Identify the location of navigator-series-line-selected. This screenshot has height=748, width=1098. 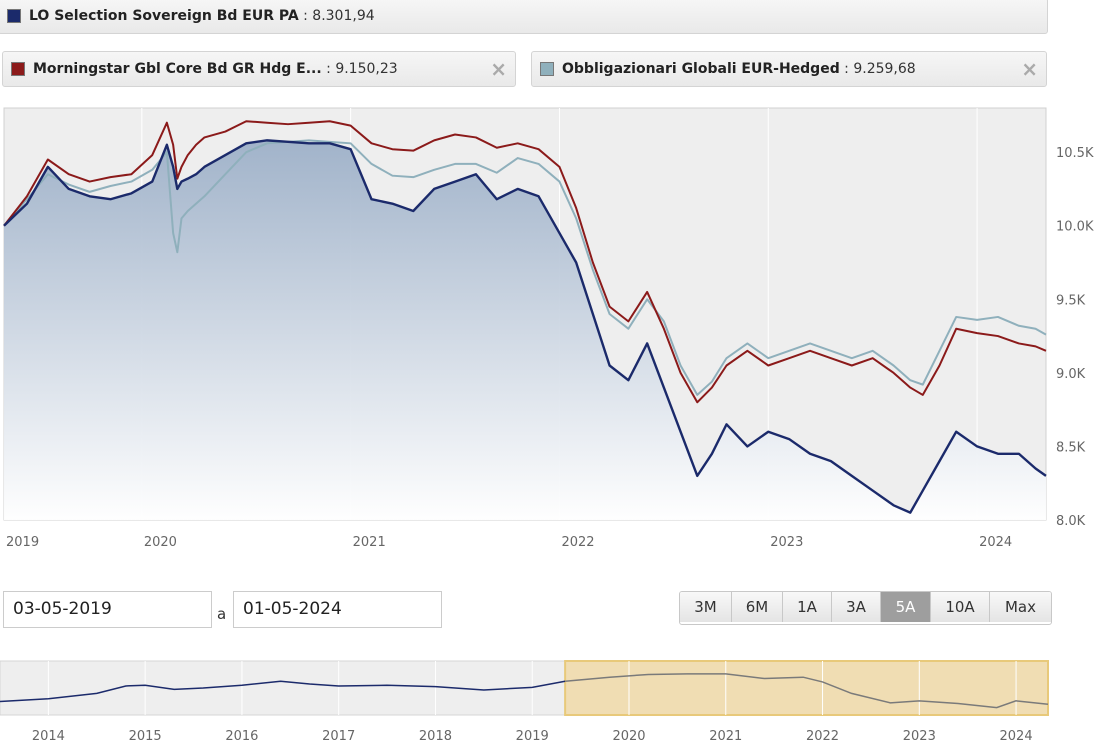
(807, 691).